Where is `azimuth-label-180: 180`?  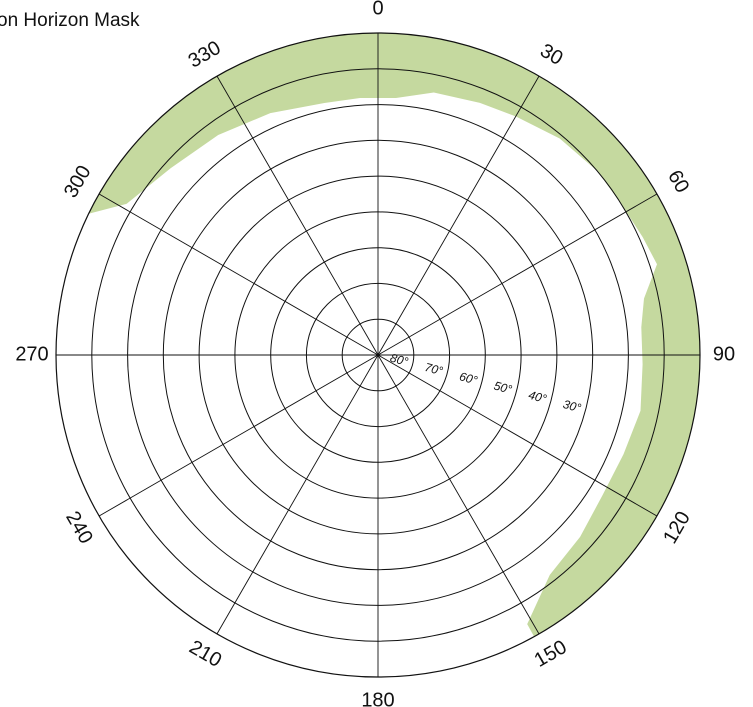 azimuth-label-180: 180 is located at coordinates (377, 698).